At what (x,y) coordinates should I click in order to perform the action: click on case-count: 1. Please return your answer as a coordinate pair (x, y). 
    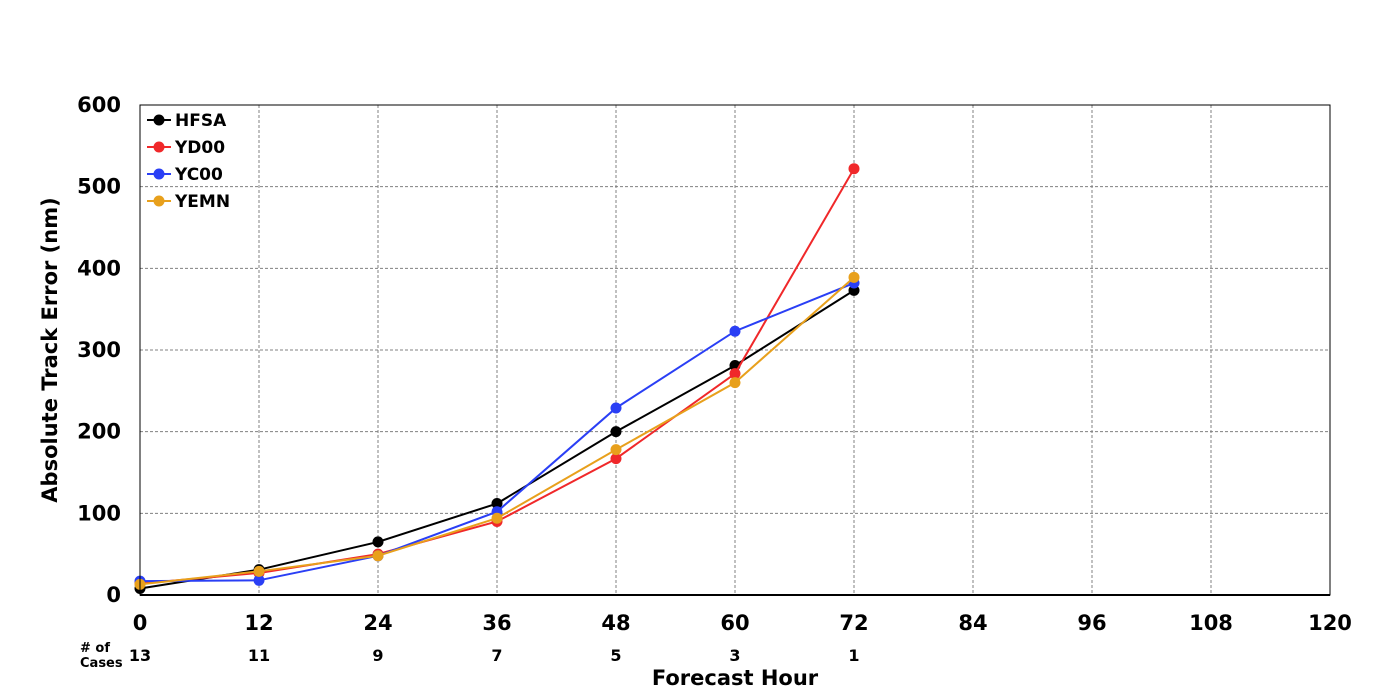
    Looking at the image, I should click on (853, 655).